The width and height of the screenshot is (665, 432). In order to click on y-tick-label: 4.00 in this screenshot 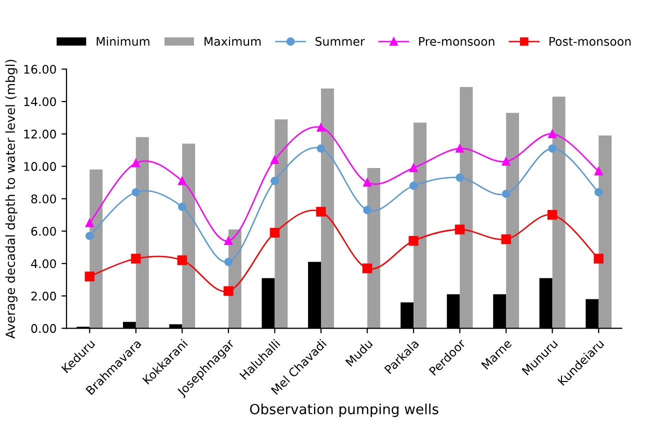, I will do `click(43, 263)`.